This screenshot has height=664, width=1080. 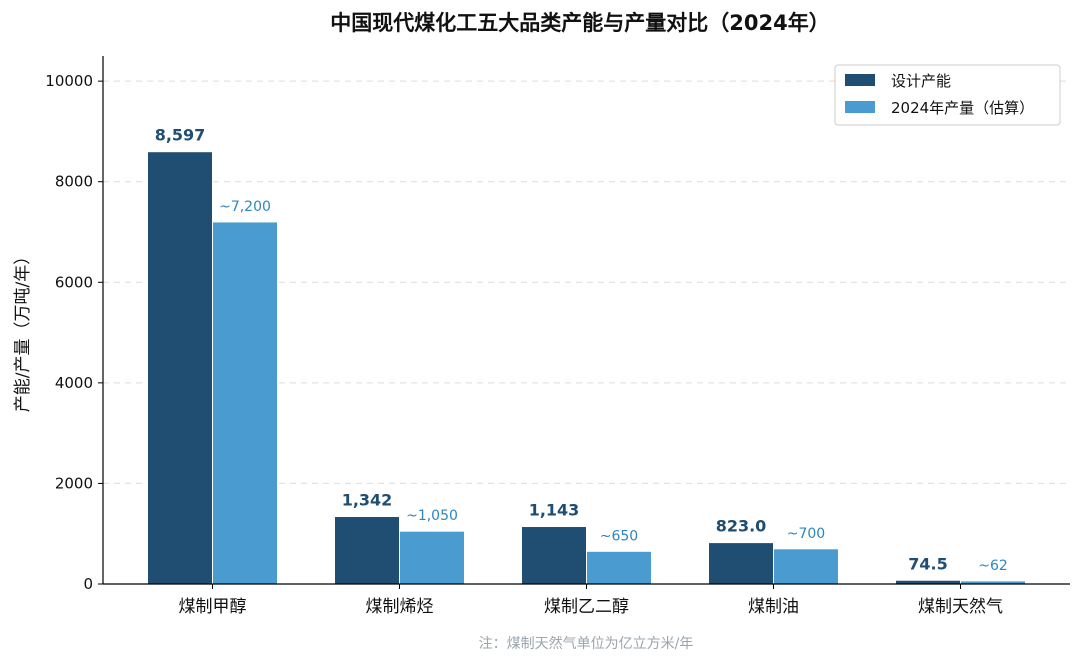 I want to click on data-label-production: ~650, so click(x=619, y=536).